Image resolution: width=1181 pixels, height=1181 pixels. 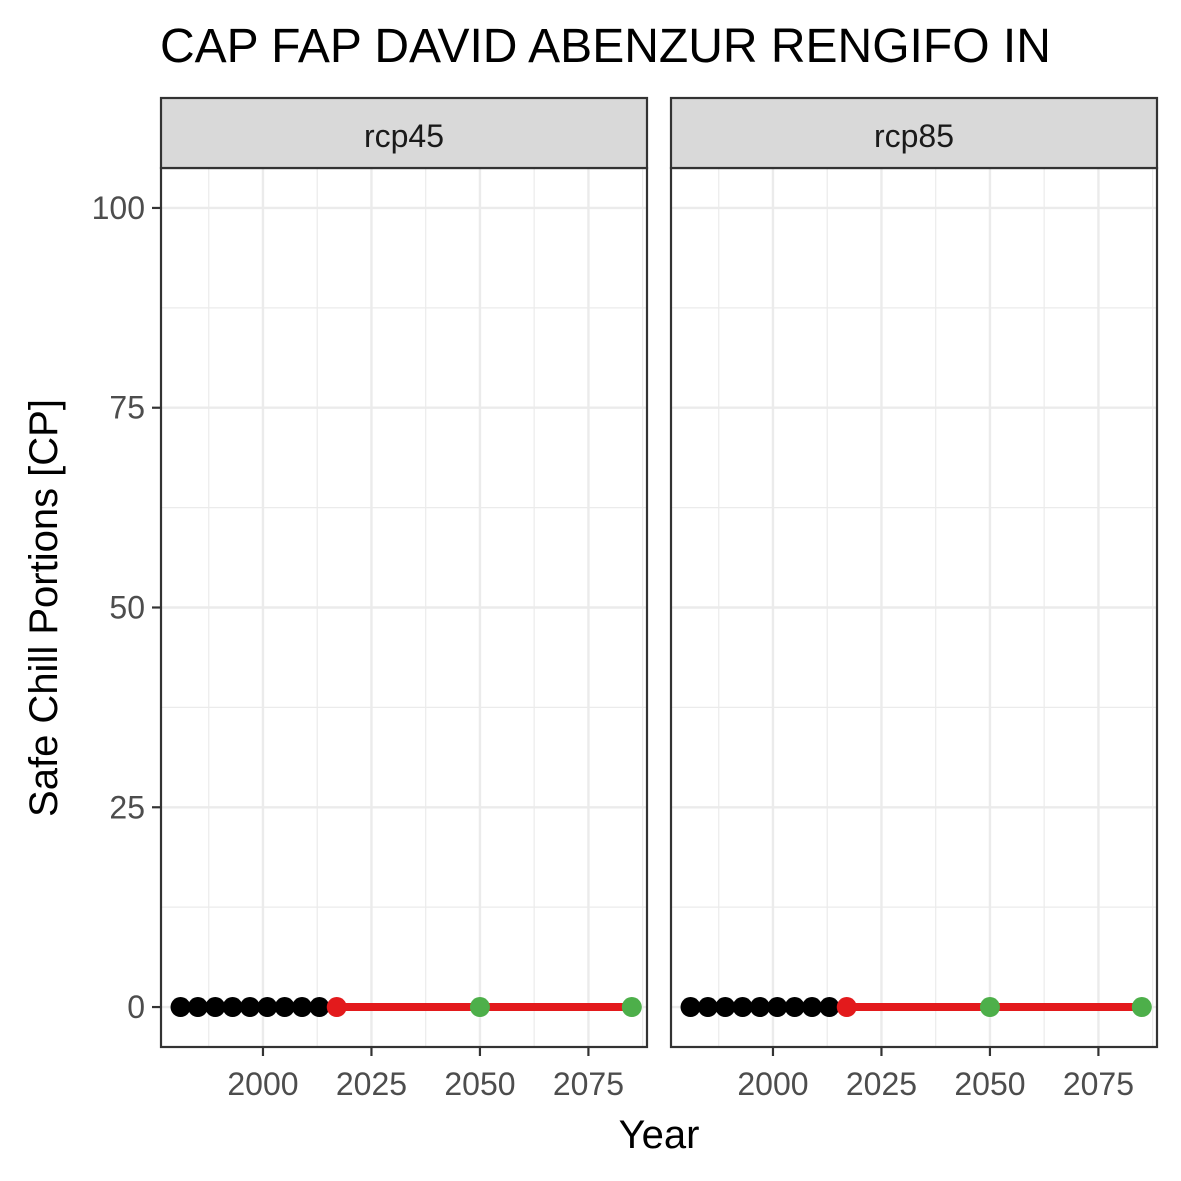 What do you see at coordinates (127, 807) in the screenshot?
I see `y-tick-label: 25` at bounding box center [127, 807].